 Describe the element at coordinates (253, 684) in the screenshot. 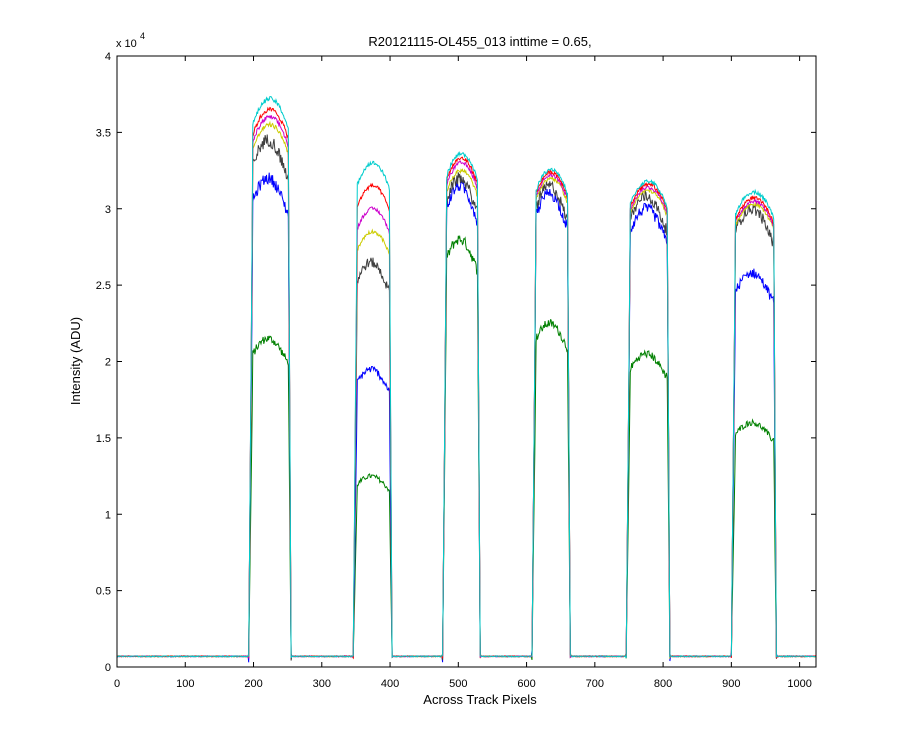

I see `x-tick-label: 200` at that location.